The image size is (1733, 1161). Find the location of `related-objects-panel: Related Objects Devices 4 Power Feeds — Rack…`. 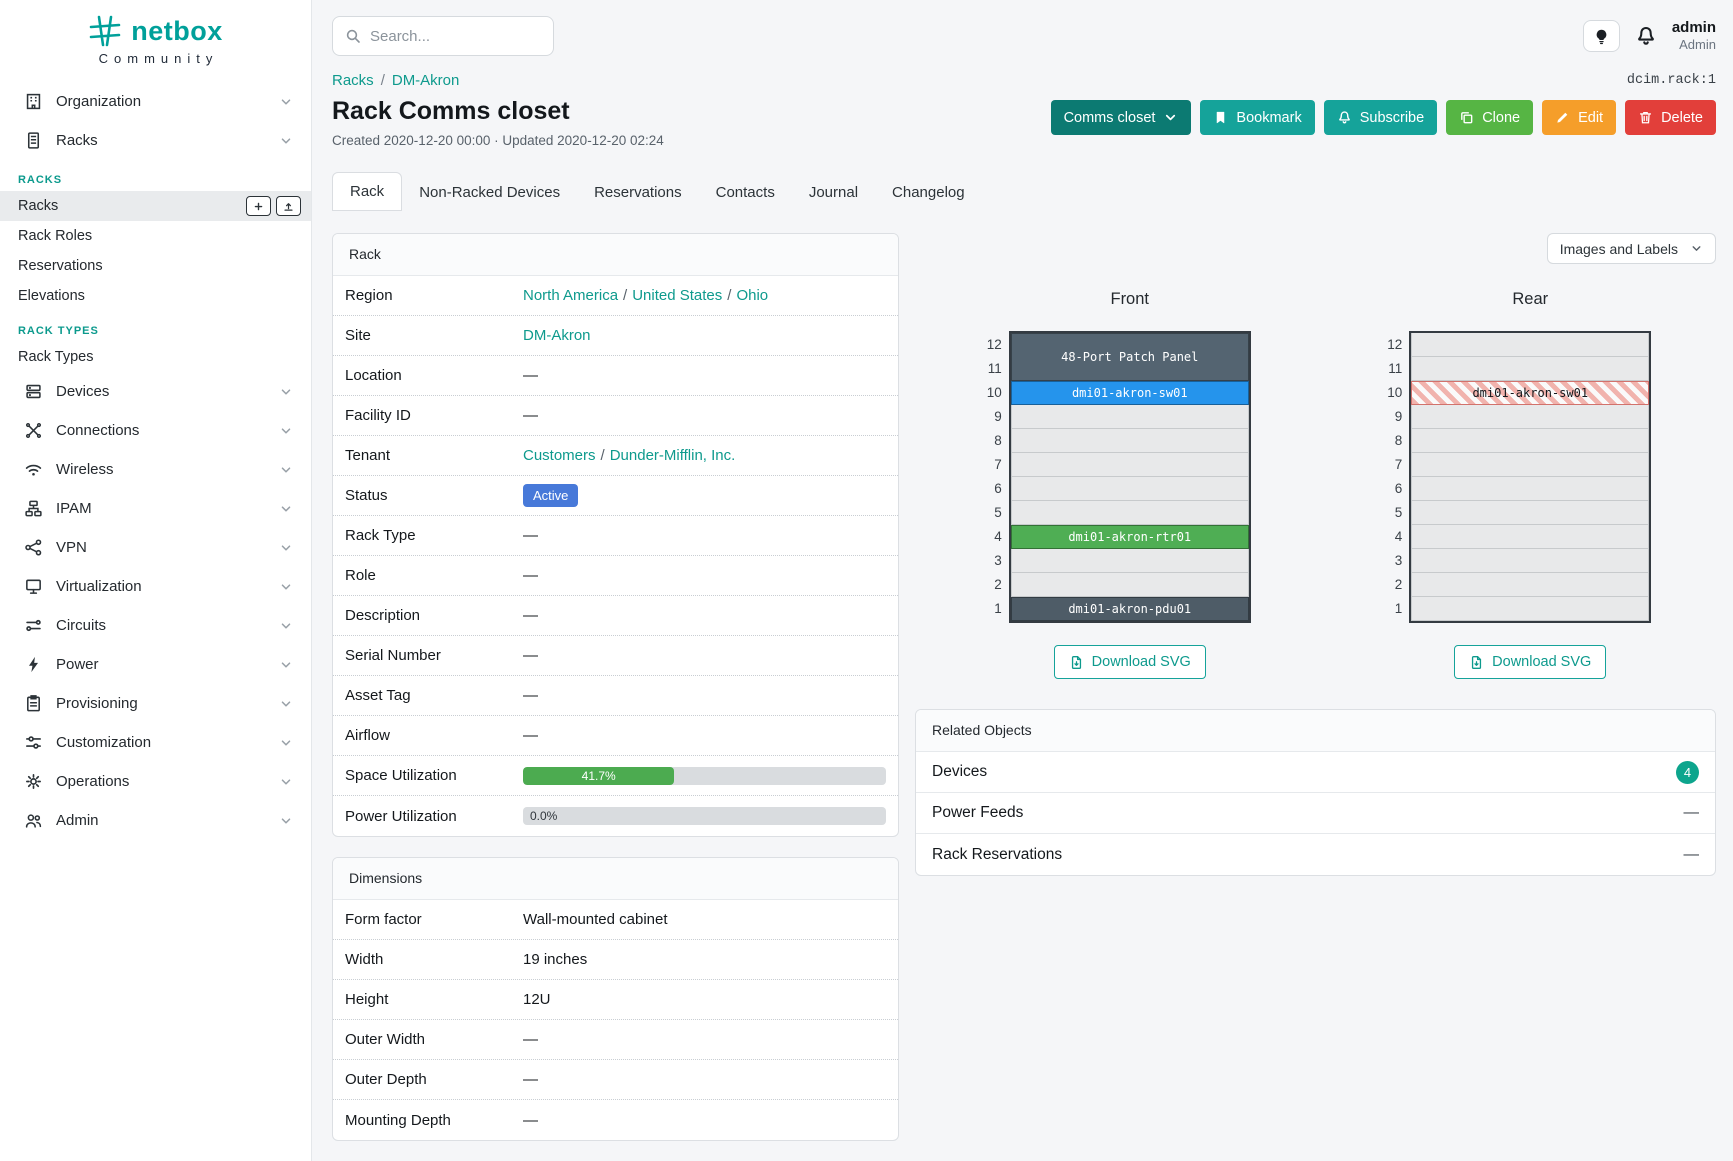

related-objects-panel: Related Objects Devices 4 Power Feeds — Rack… is located at coordinates (1315, 792).